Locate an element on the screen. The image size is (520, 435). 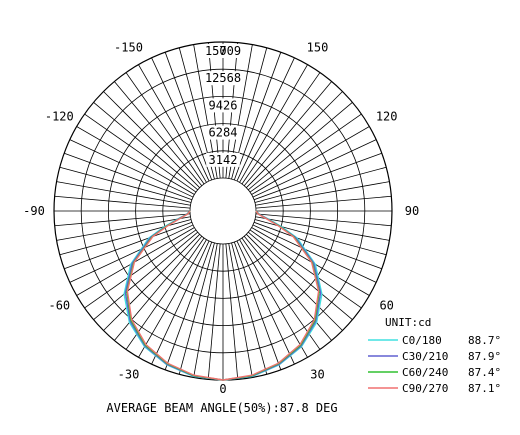
unit-label: UNIT:cd is located at coordinates (408, 322).